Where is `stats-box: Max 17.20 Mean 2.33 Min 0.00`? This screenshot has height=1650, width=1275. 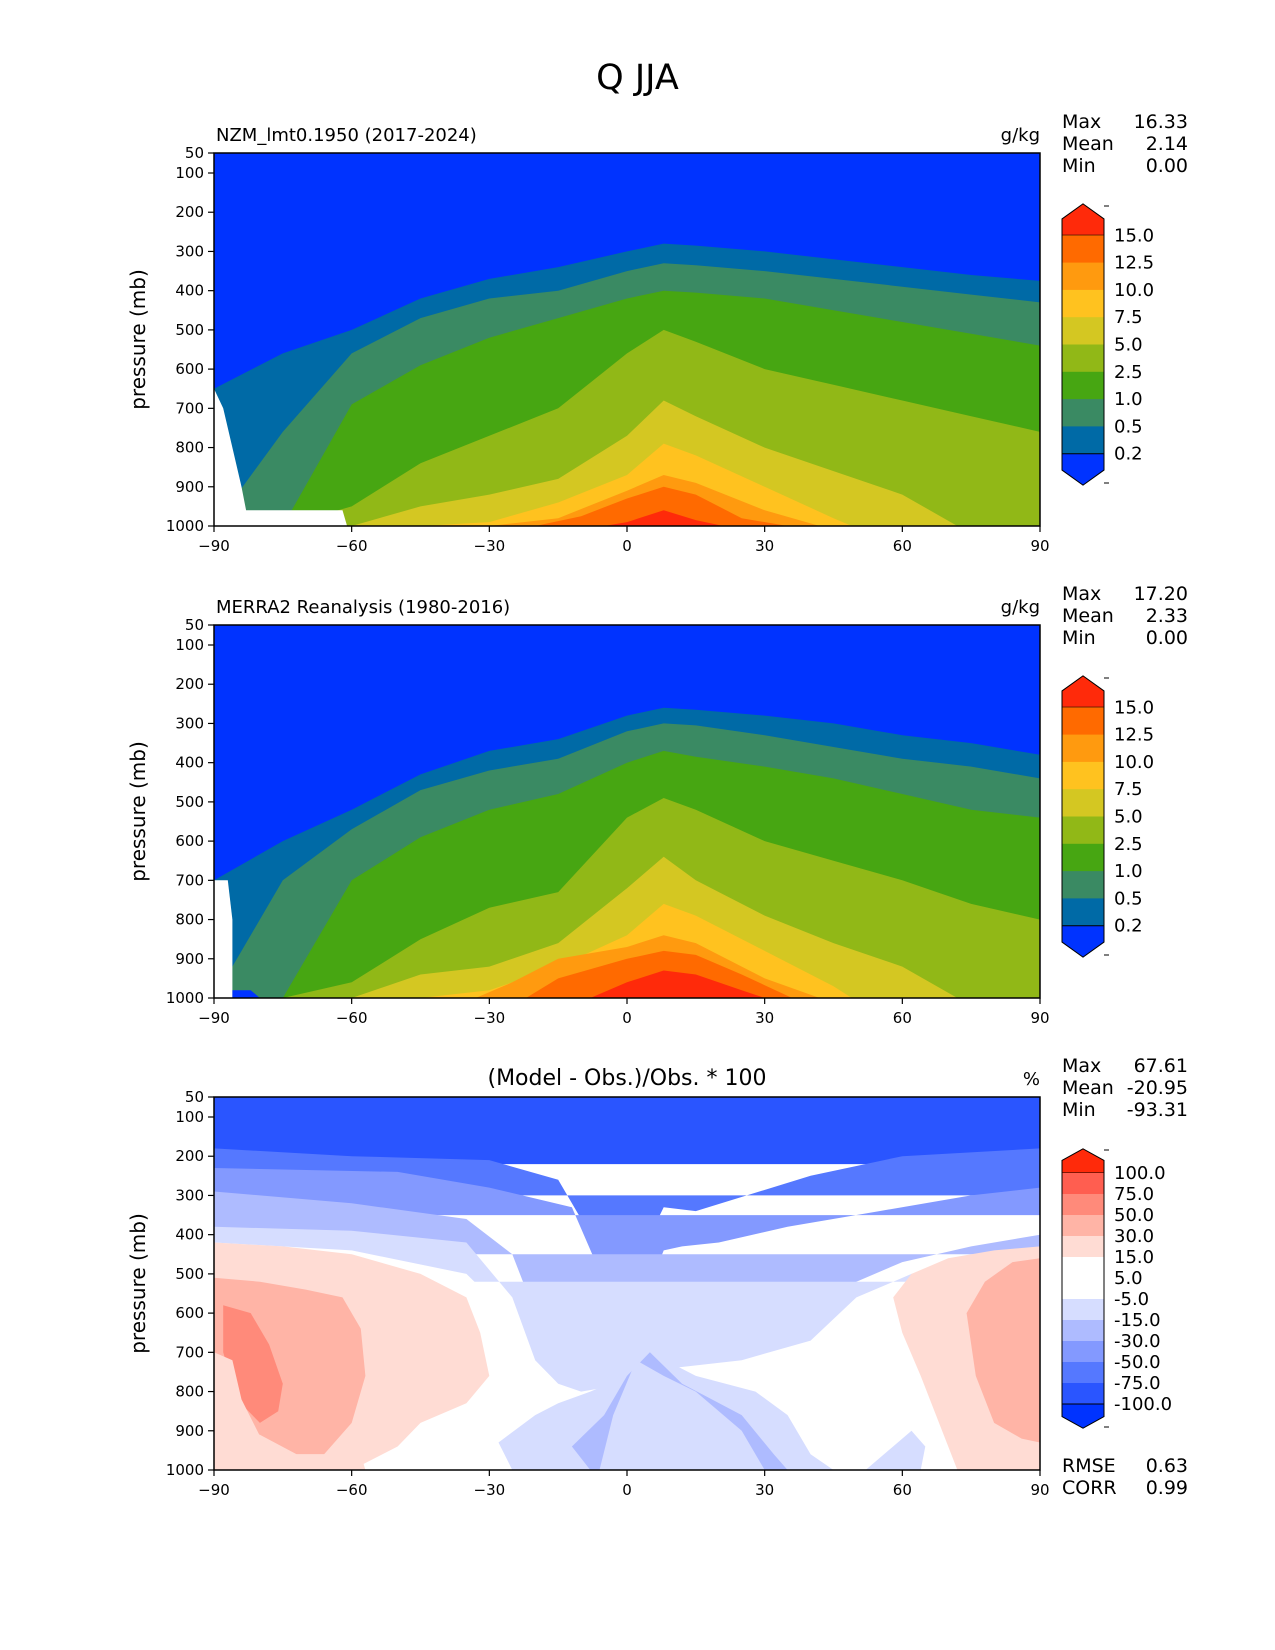
stats-box: Max 17.20 Mean 2.33 Min 0.00 is located at coordinates (1125, 616).